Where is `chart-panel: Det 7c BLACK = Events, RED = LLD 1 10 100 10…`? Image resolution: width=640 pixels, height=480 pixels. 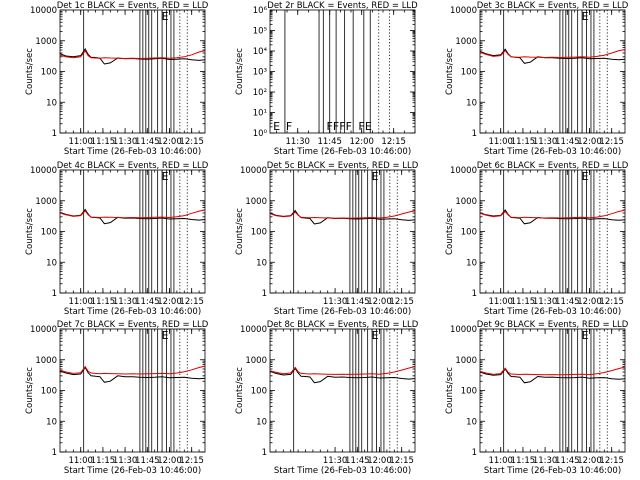 chart-panel: Det 7c BLACK = Events, RED = LLD 1 10 100 10… is located at coordinates (117, 398).